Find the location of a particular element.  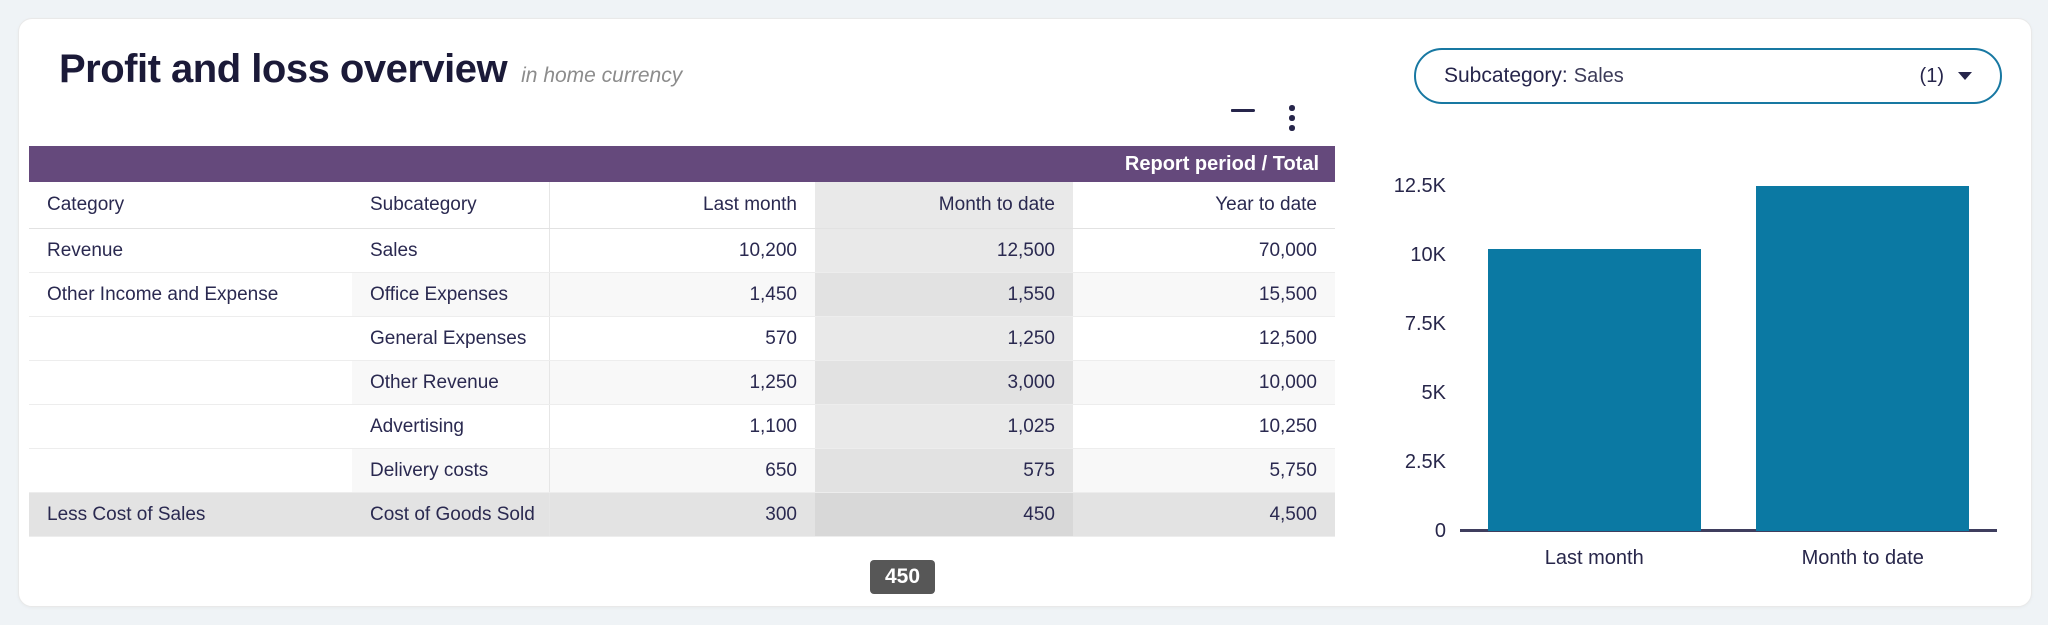

cell-month-to-date: 12,500 is located at coordinates (944, 250).